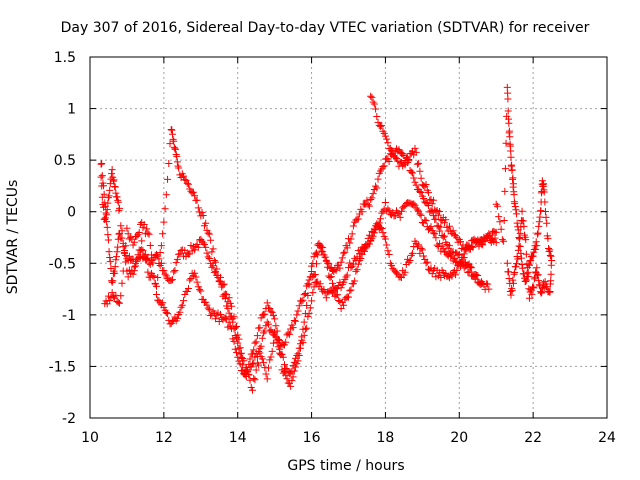 The width and height of the screenshot is (640, 480). I want to click on x-tick-label: 24, so click(607, 438).